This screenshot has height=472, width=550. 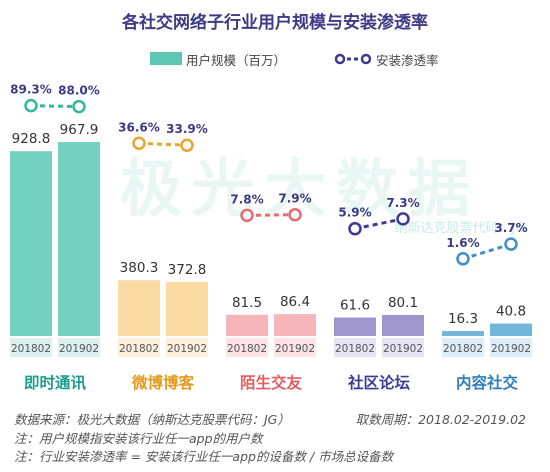 I want to click on bar-value-label: 967.9, so click(x=79, y=130).